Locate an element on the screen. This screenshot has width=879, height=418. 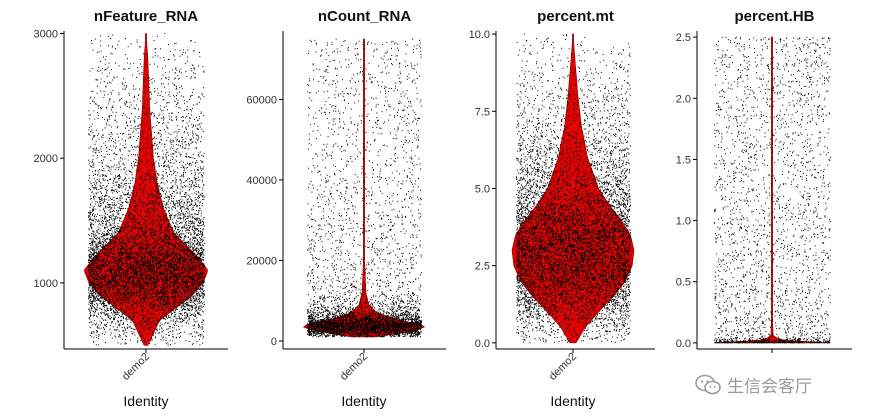
y-tick-label: 5.0 is located at coordinates (482, 189).